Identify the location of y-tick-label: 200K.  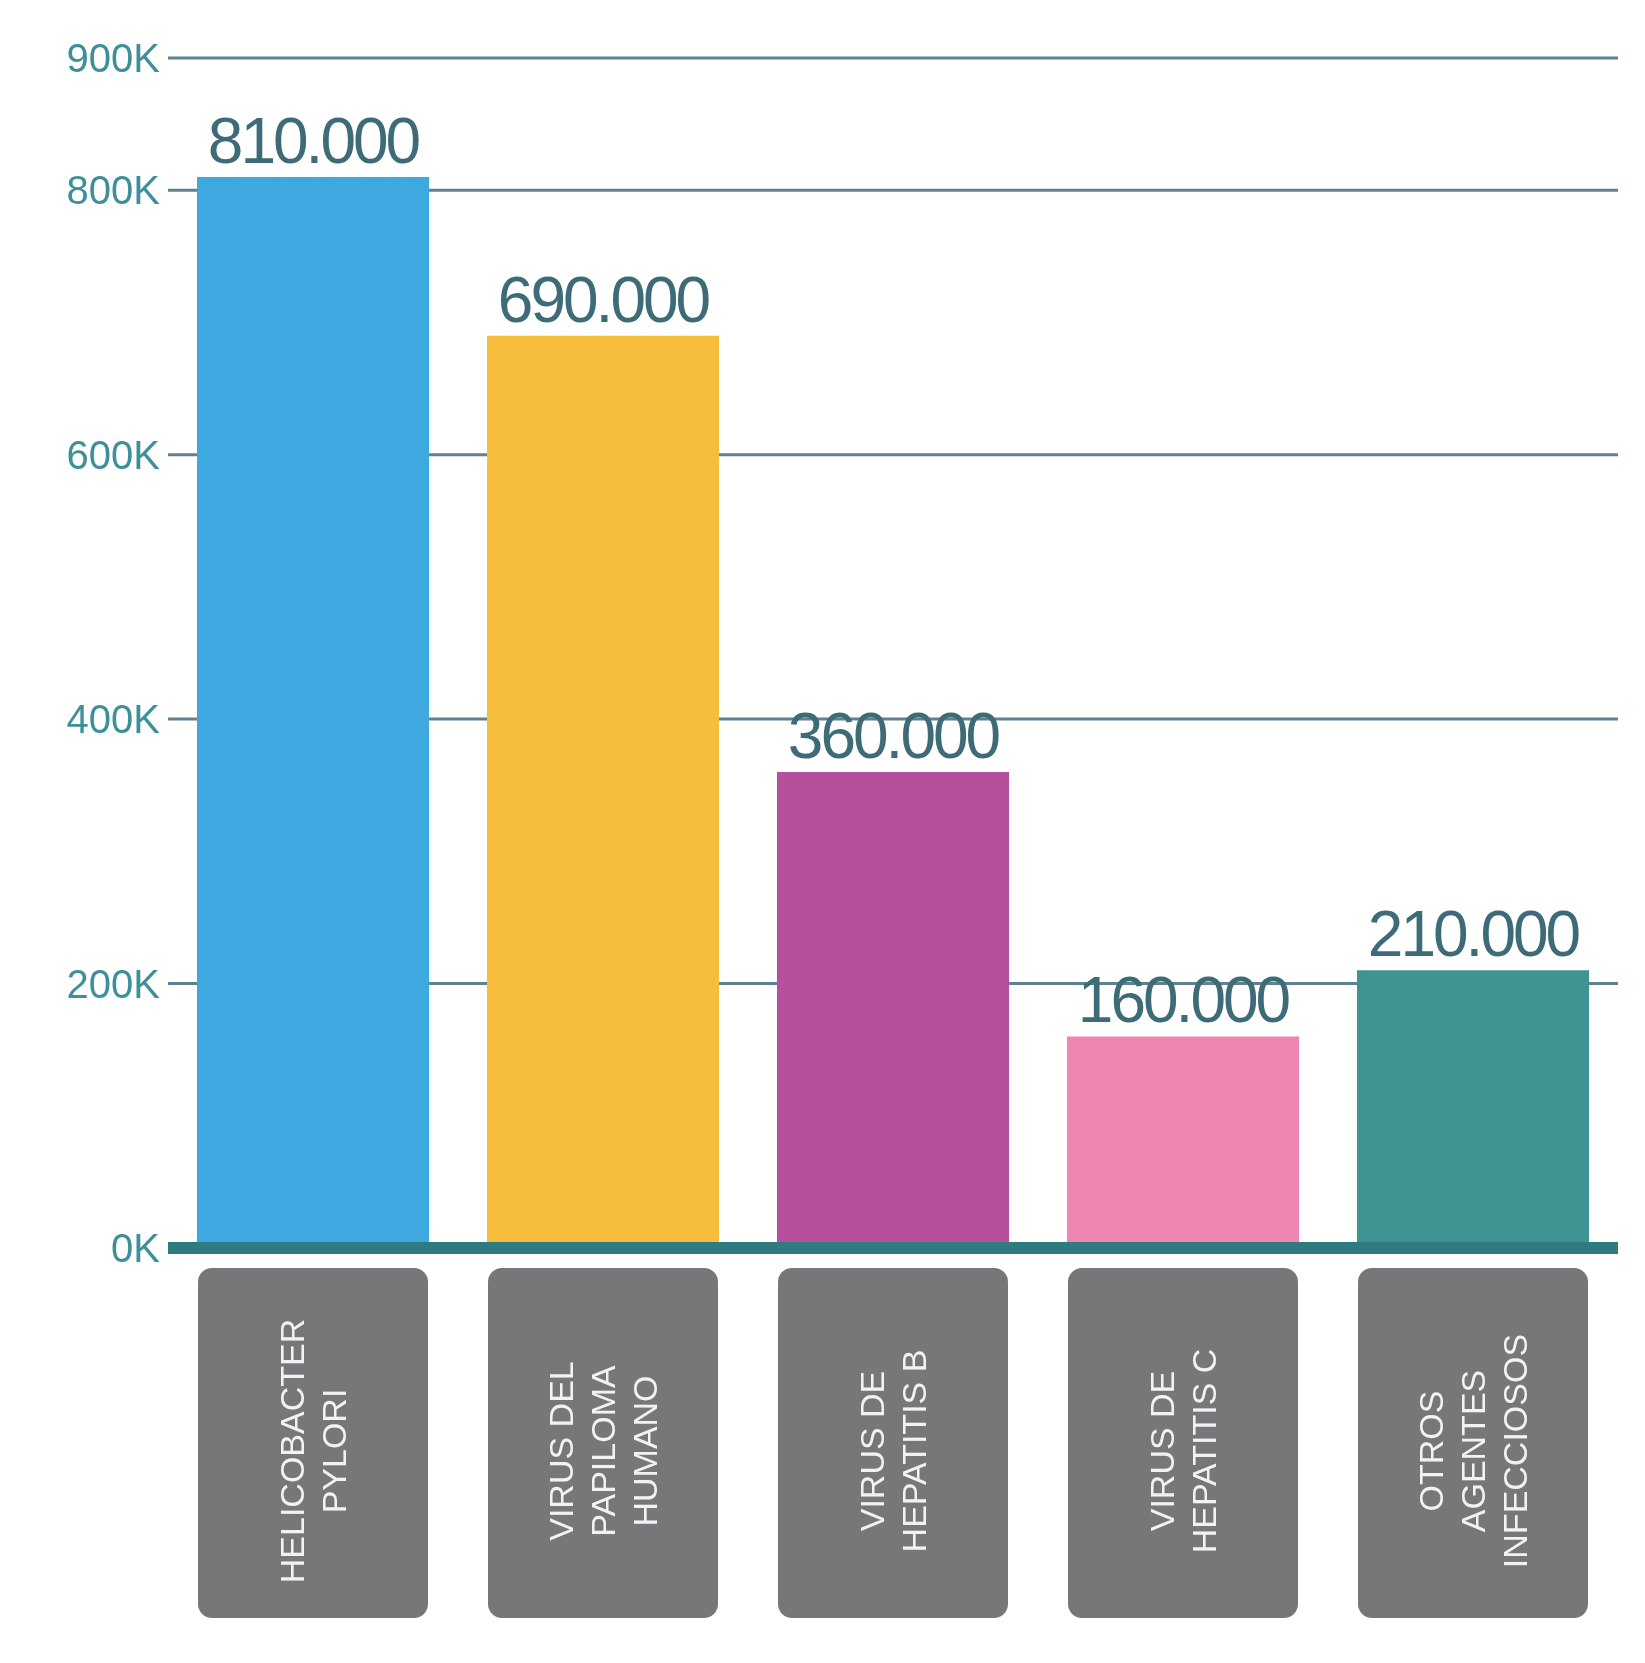
(113, 983).